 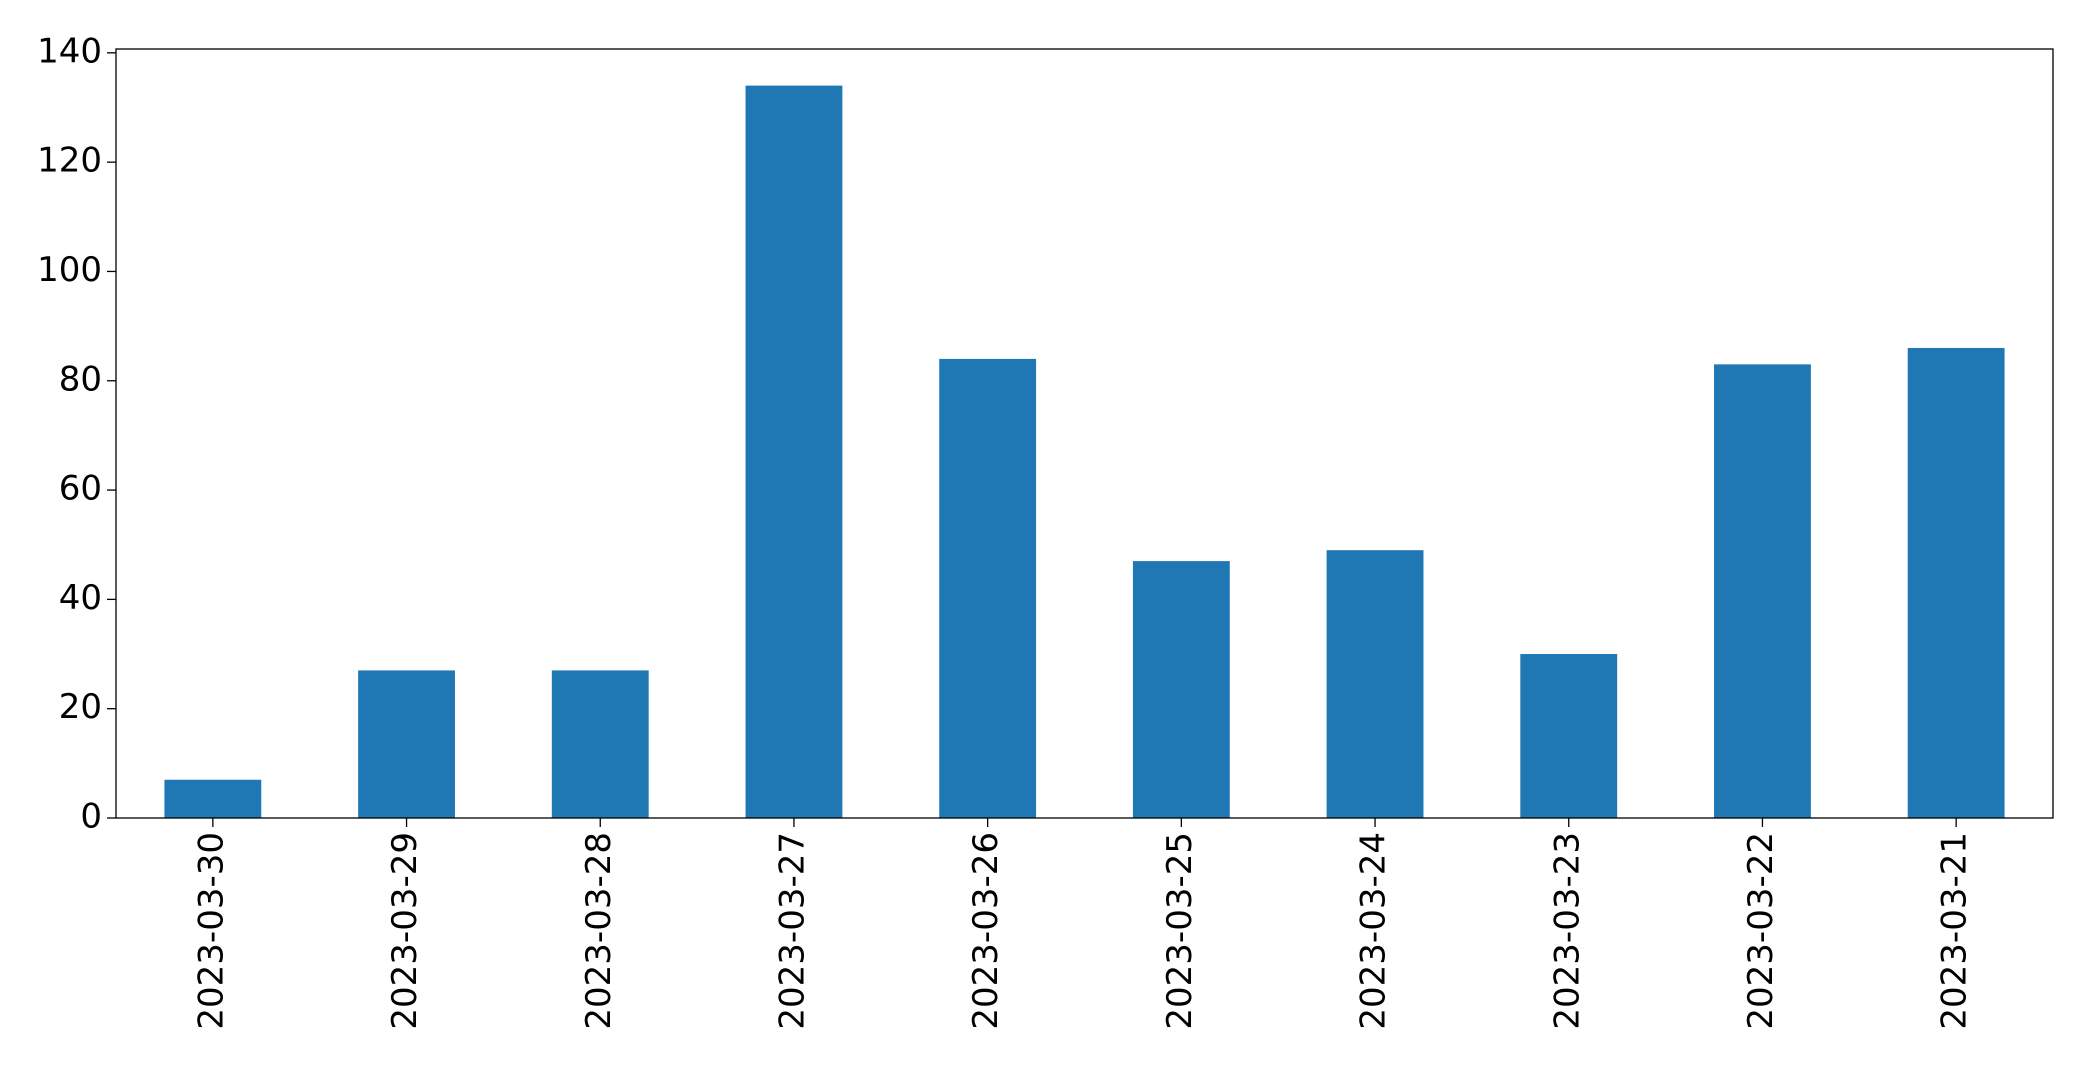 I want to click on x-tick-label: 2023-03-30, so click(x=211, y=931).